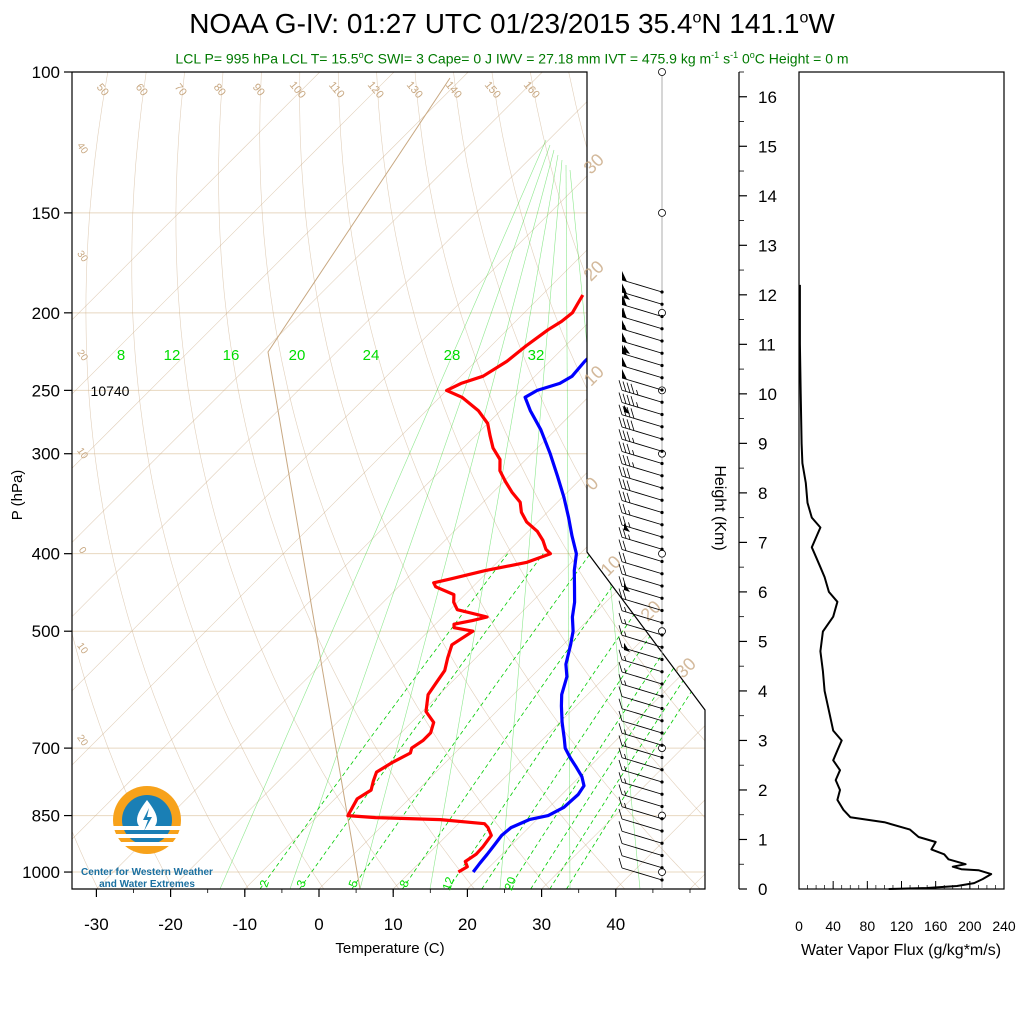  Describe the element at coordinates (17, 495) in the screenshot. I see `y-axis-label: P (hPa)` at that location.